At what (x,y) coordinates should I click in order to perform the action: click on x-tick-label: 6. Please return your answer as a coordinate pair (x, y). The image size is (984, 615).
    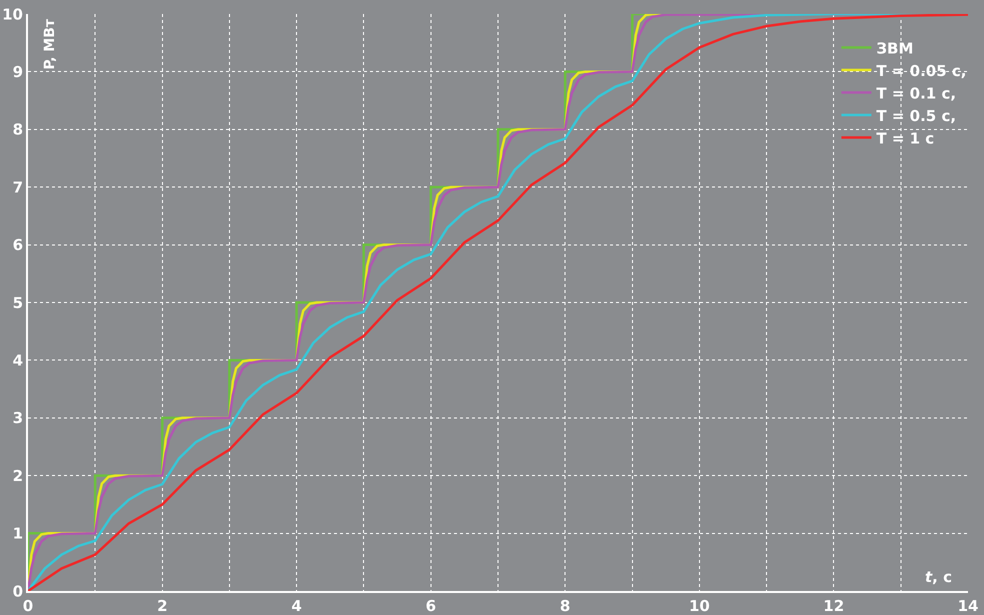
    Looking at the image, I should click on (431, 606).